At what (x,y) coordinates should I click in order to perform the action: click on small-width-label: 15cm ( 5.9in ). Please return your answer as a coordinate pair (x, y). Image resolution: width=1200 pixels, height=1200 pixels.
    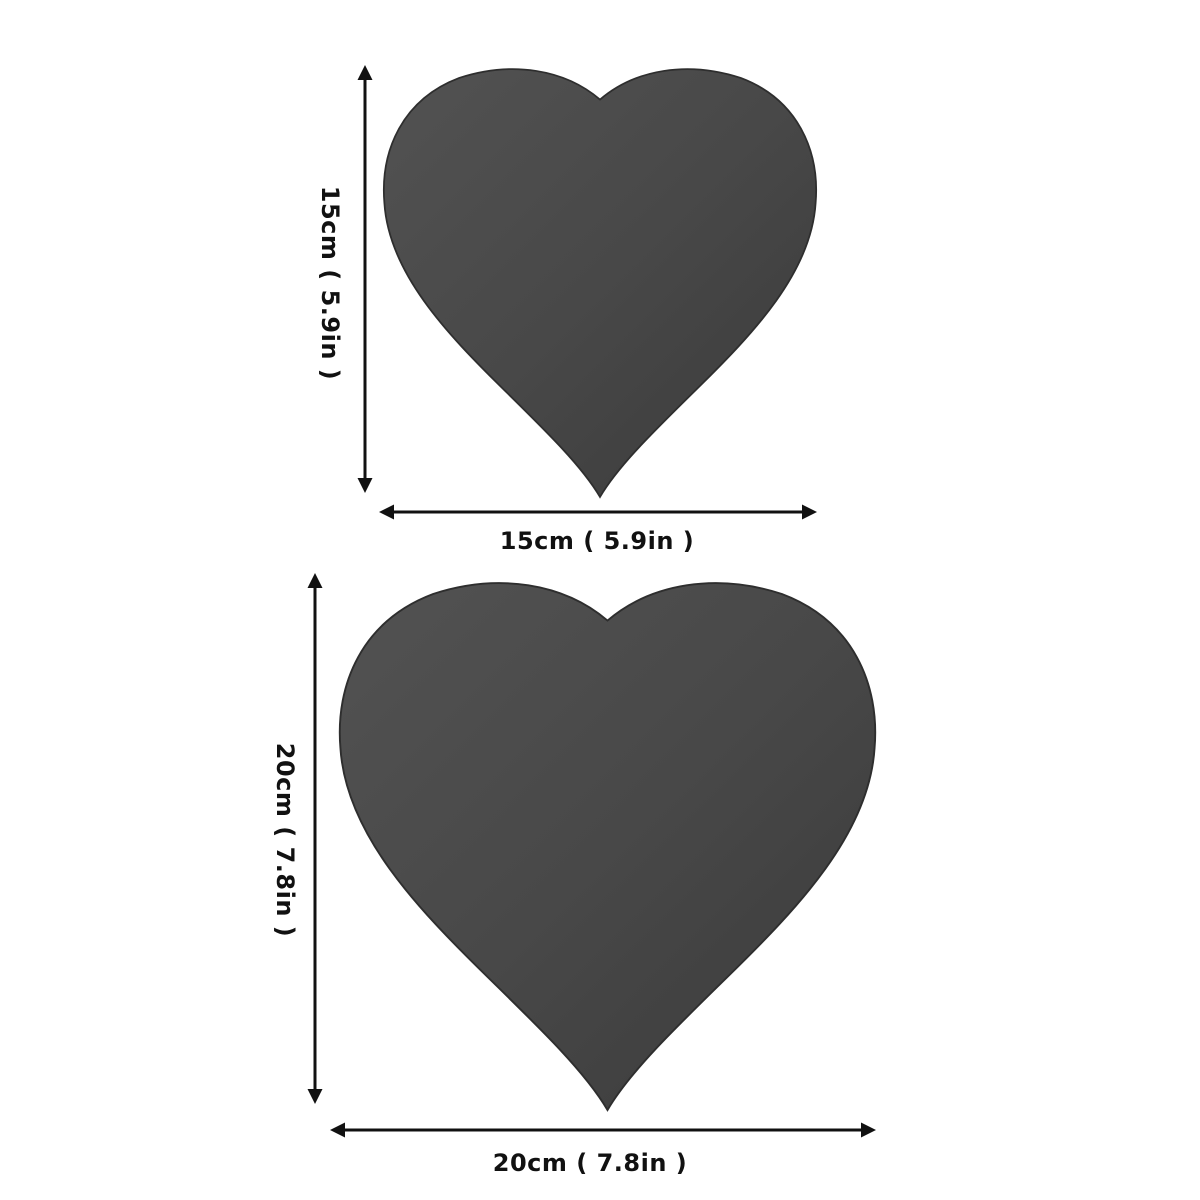
    Looking at the image, I should click on (597, 541).